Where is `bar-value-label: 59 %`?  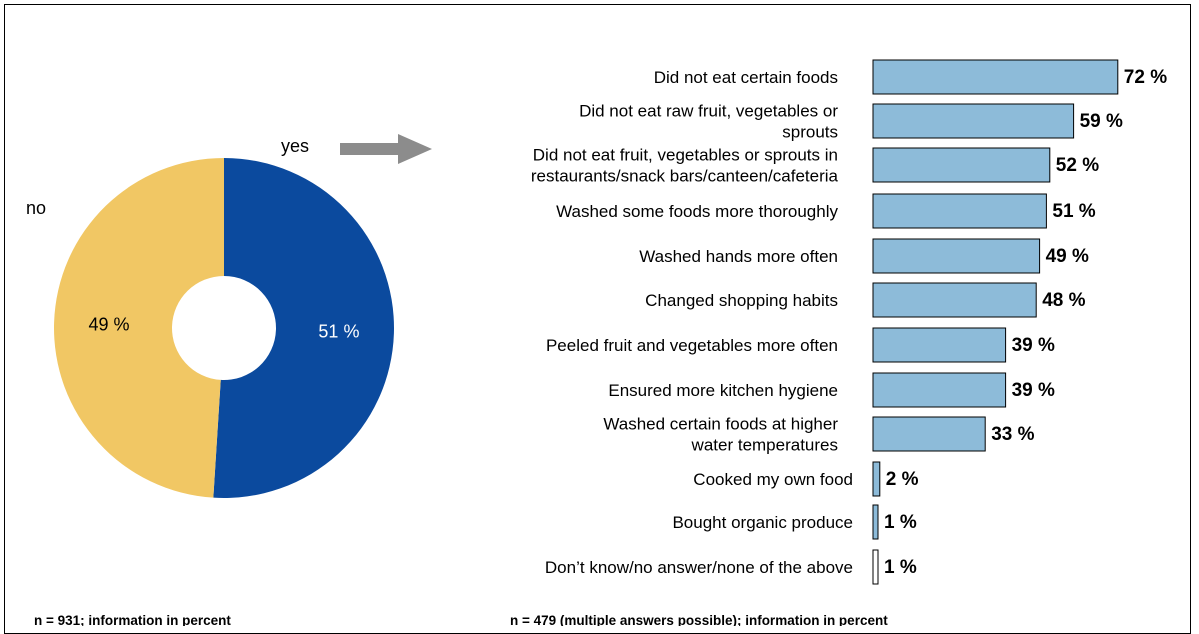
bar-value-label: 59 % is located at coordinates (1101, 121).